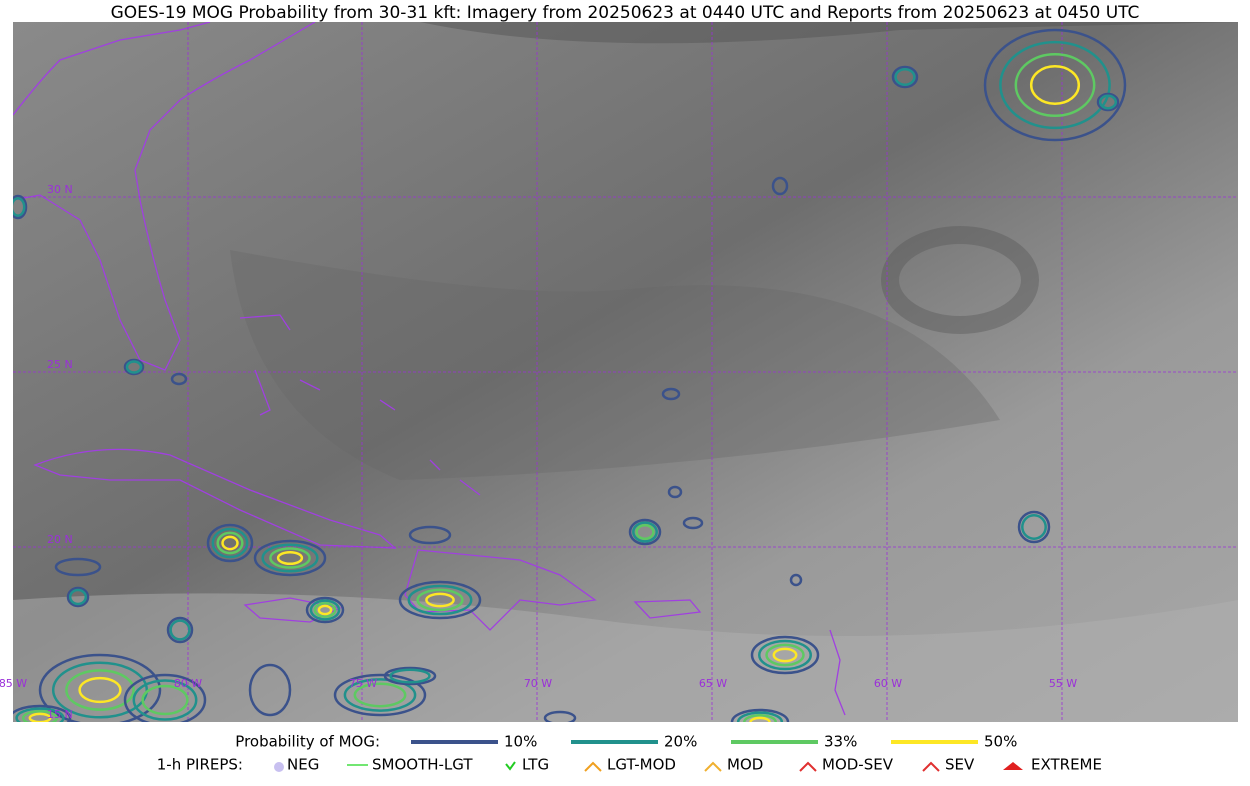 The width and height of the screenshot is (1250, 786). What do you see at coordinates (641, 765) in the screenshot?
I see `legend-item: LGT-MOD` at bounding box center [641, 765].